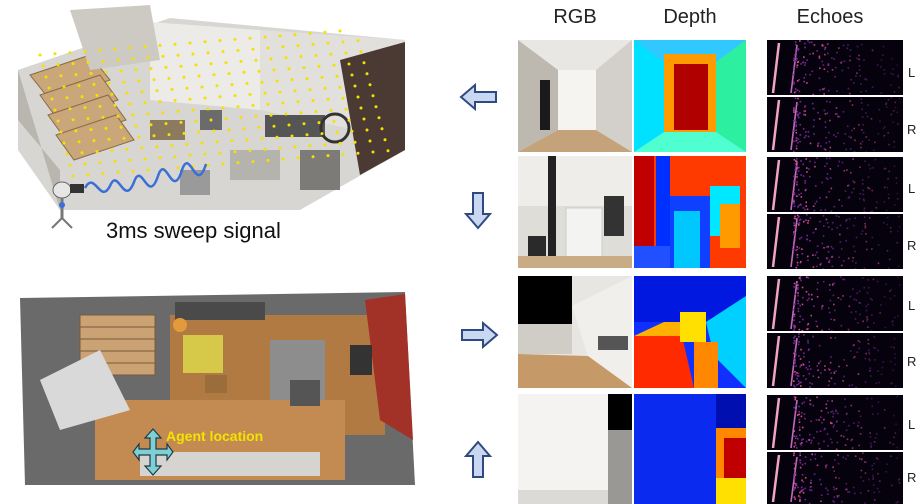 The width and height of the screenshot is (921, 504). I want to click on right-channel-label: R, so click(912, 477).